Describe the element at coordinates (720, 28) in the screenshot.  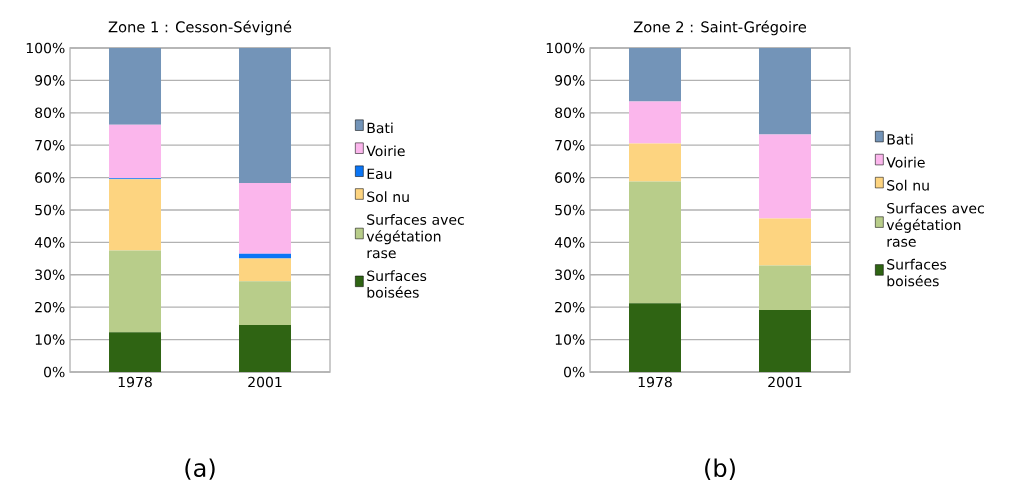
I see `chart-title: Zone 2 : Saint-Grégoire` at that location.